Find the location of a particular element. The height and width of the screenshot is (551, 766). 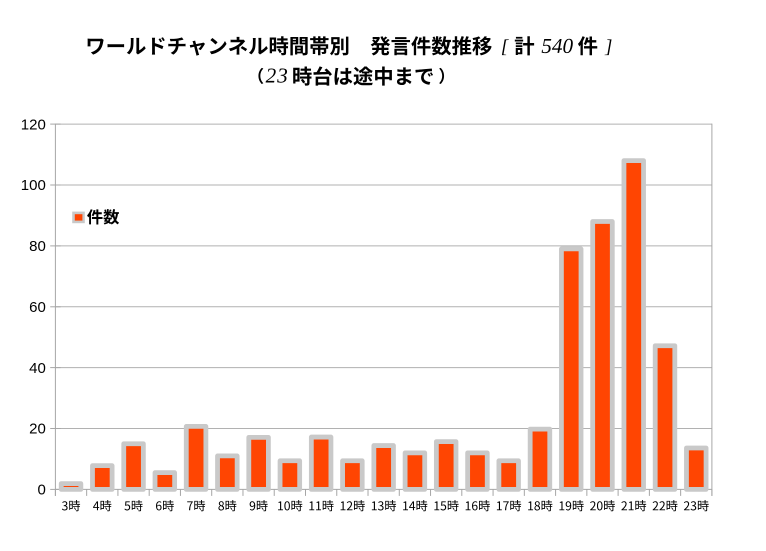

svg-text: 100 is located at coordinates (33, 185).